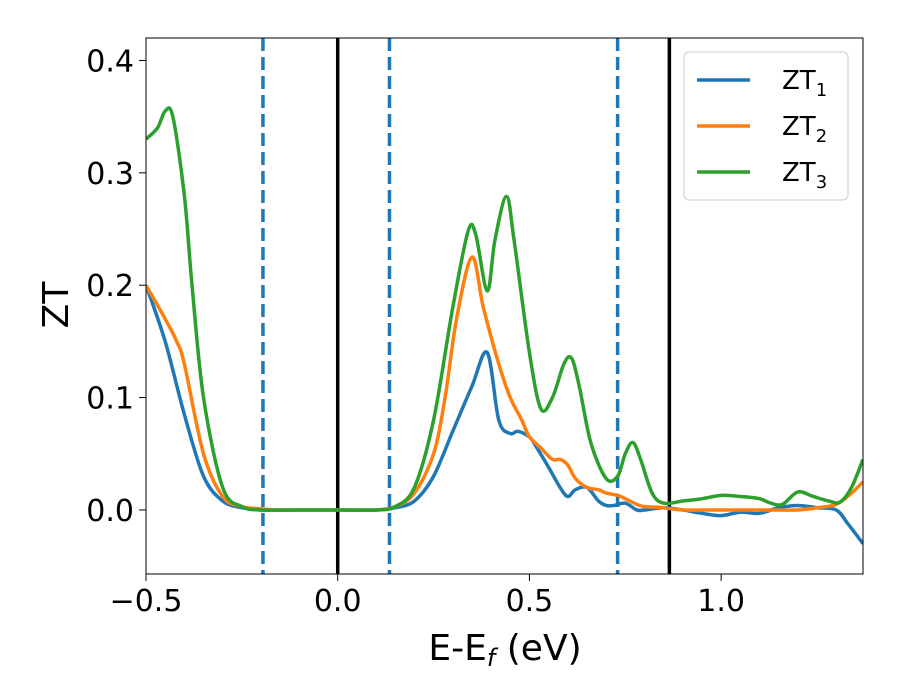 The height and width of the screenshot is (700, 900). What do you see at coordinates (538, 648) in the screenshot?
I see `x-axis-title-unit: (eV)` at bounding box center [538, 648].